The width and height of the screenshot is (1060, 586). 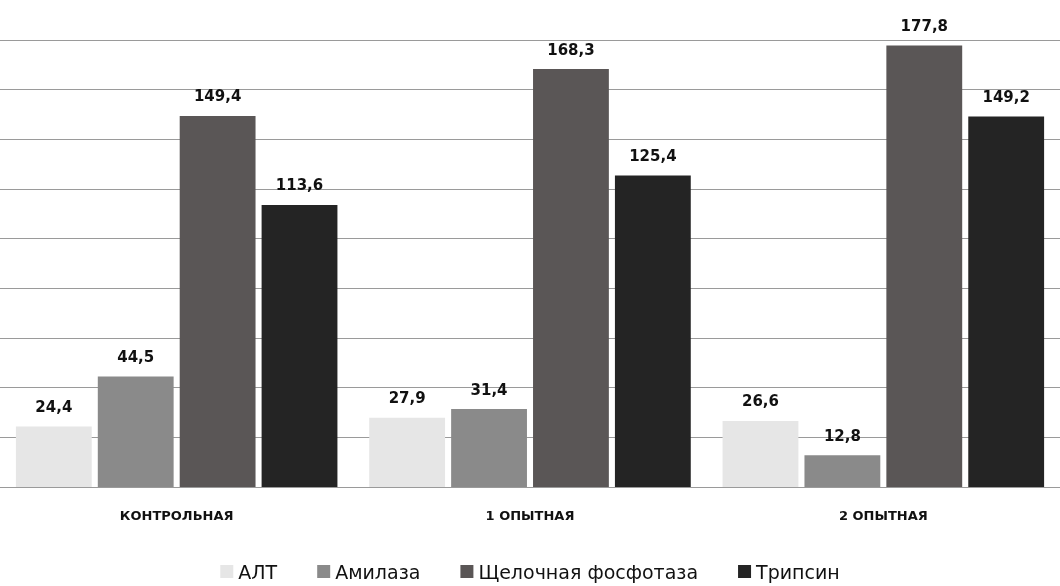 I want to click on x-tick-label: 1 ОПЫТНАЯ, so click(x=530, y=515).